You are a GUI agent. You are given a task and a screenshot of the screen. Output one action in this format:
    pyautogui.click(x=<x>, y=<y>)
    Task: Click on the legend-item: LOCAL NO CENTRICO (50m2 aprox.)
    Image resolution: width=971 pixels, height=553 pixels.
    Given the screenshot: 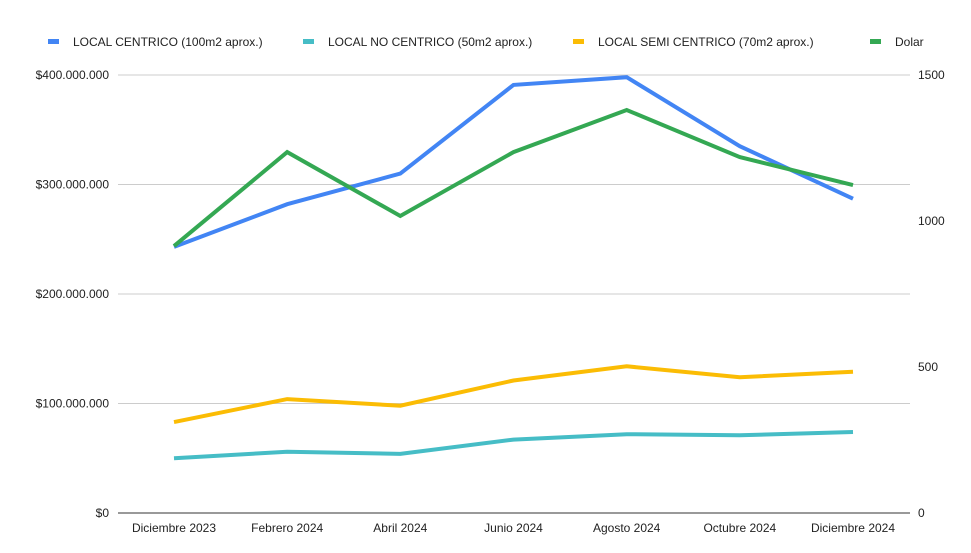 What is the action you would take?
    pyautogui.click(x=417, y=42)
    